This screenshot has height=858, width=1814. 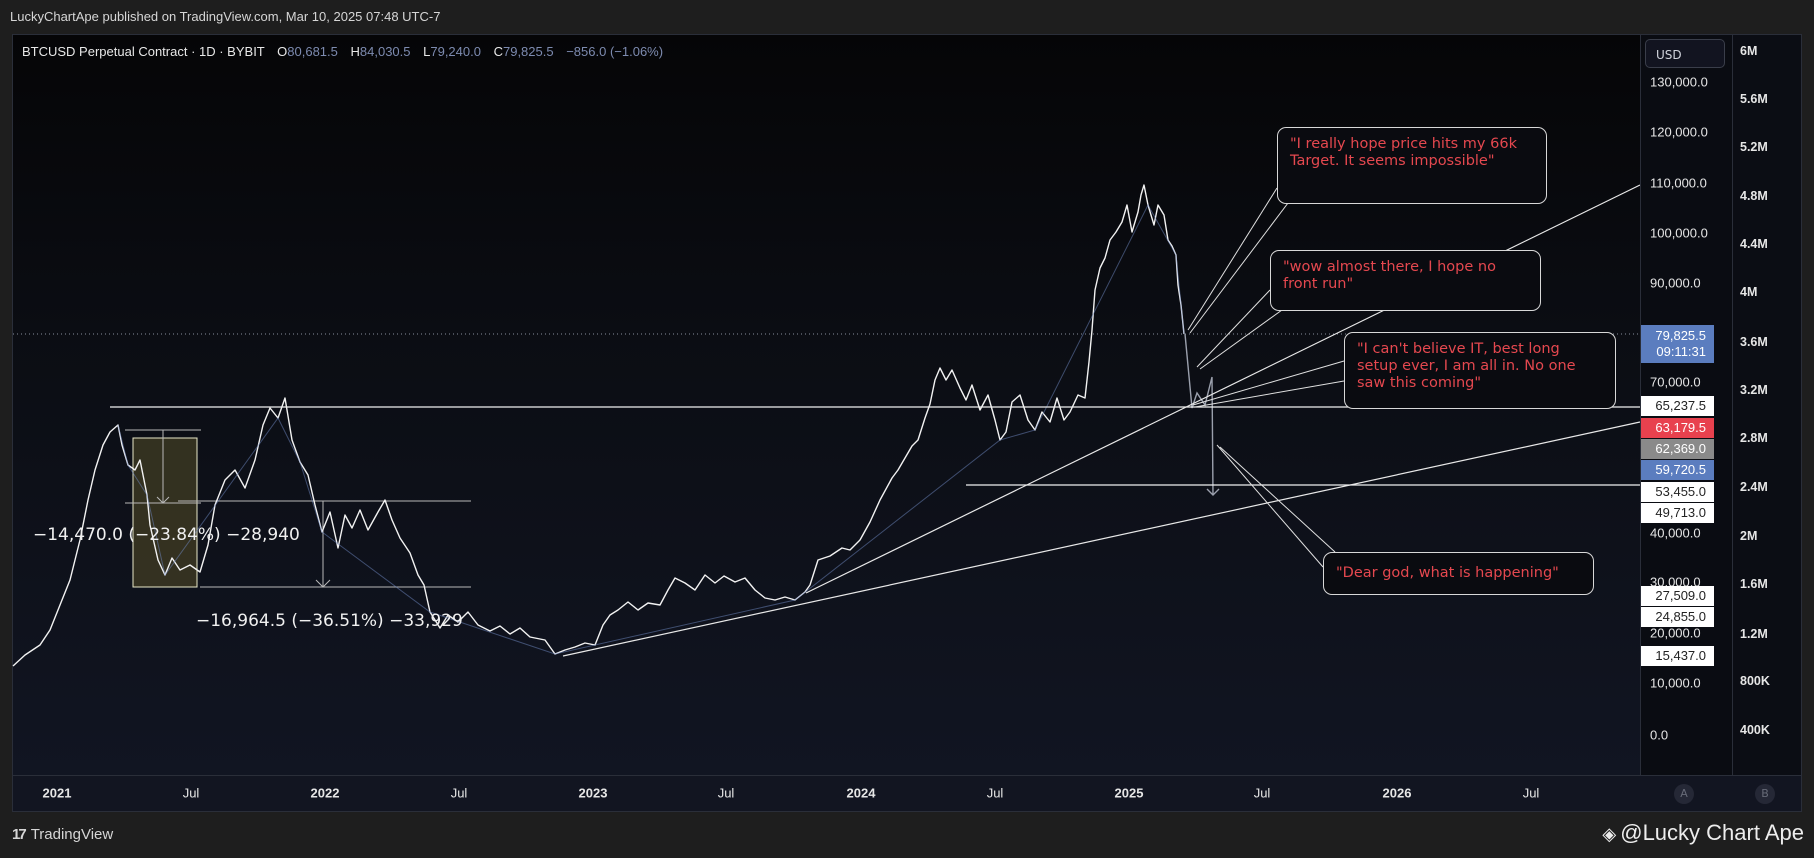 I want to click on close-value: 79,825.5, so click(x=528, y=51).